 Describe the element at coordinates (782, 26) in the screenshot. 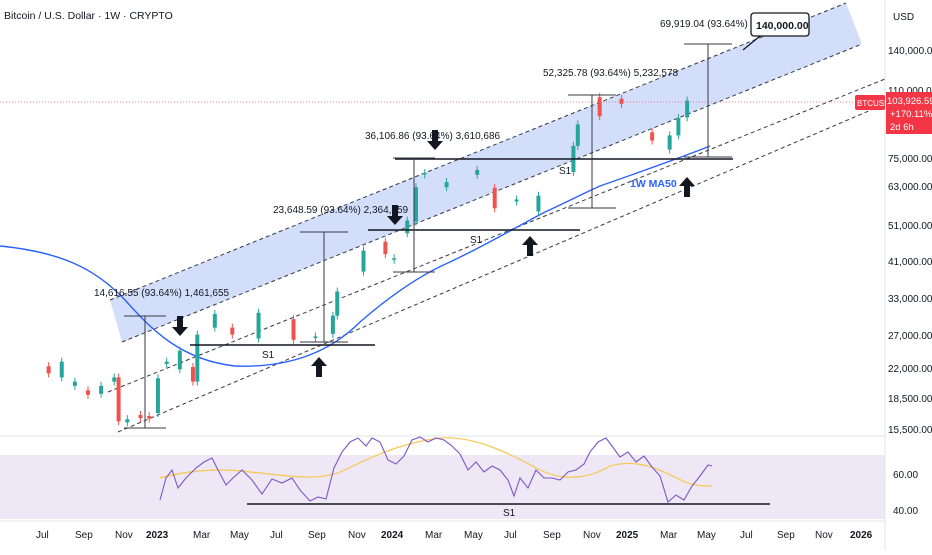

I see `target-callout-text: 140,000.00` at that location.